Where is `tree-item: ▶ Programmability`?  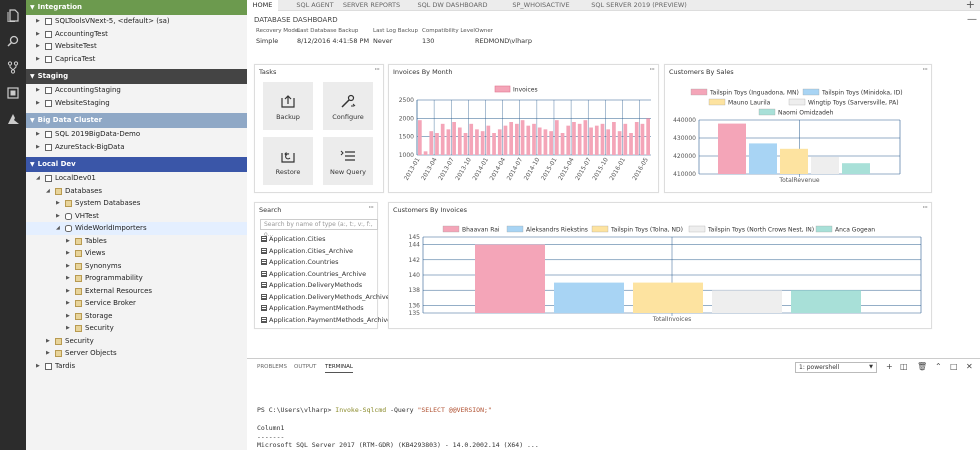 tree-item: ▶ Programmability is located at coordinates (136, 278).